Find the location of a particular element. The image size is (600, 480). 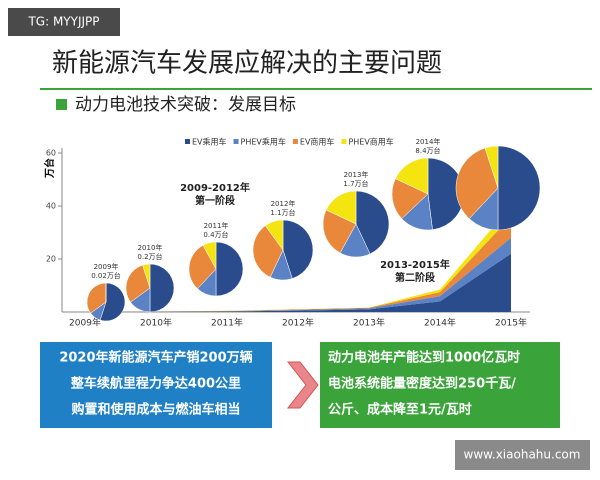

watermark: www.xiaohahu.com is located at coordinates (522, 455).